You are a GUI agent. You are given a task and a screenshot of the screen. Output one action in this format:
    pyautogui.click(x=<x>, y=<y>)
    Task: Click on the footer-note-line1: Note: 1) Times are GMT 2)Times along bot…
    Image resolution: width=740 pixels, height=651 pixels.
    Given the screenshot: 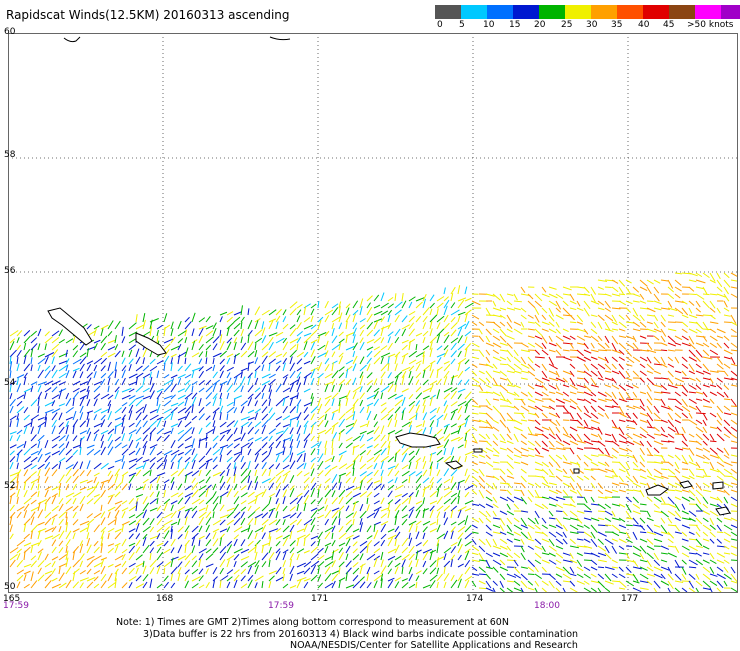 What is the action you would take?
    pyautogui.click(x=370, y=622)
    